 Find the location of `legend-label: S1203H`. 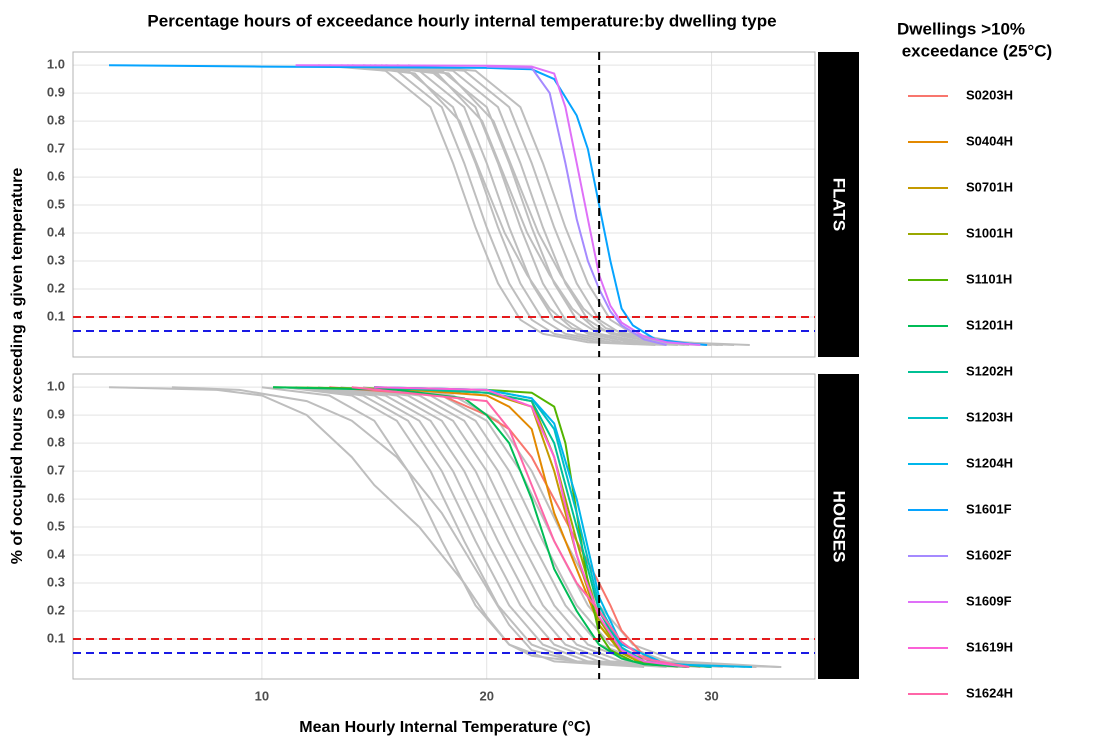

legend-label: S1203H is located at coordinates (989, 416).